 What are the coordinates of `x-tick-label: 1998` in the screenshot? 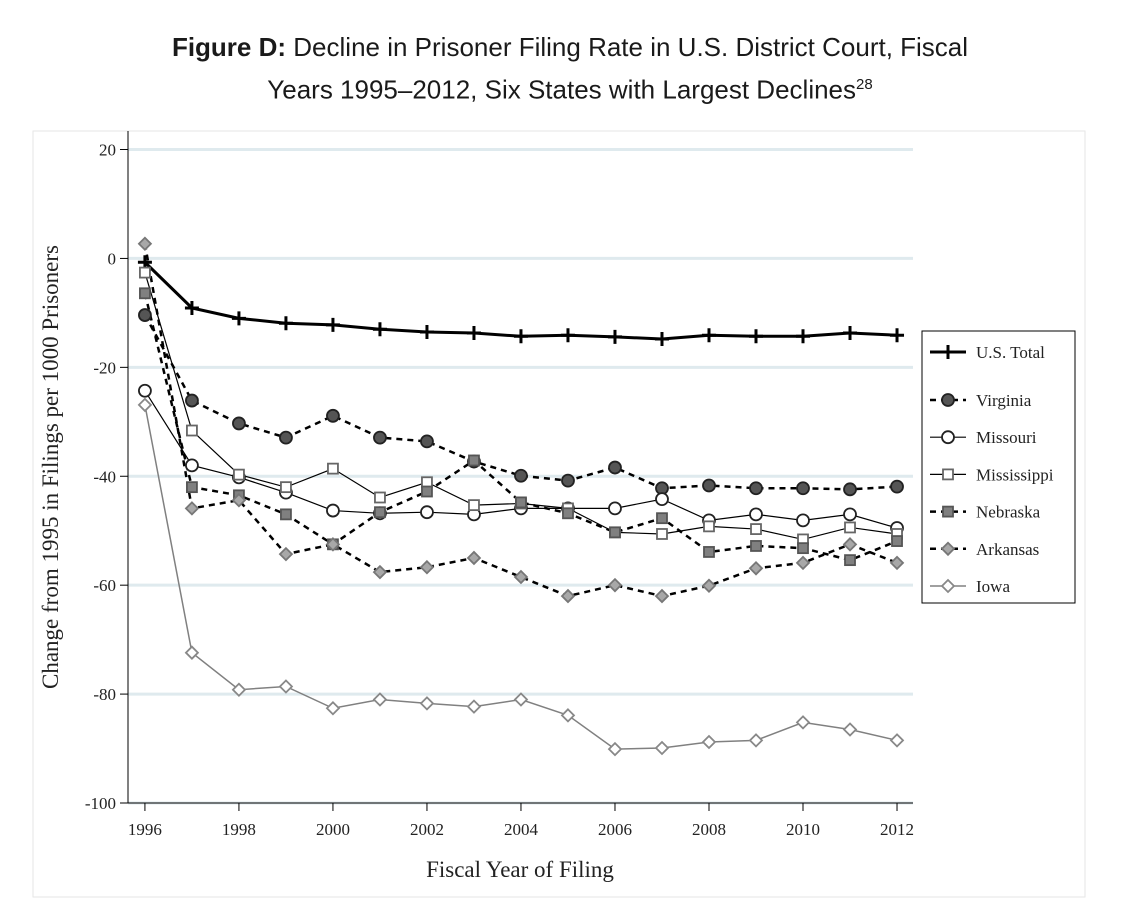 It's located at (239, 829).